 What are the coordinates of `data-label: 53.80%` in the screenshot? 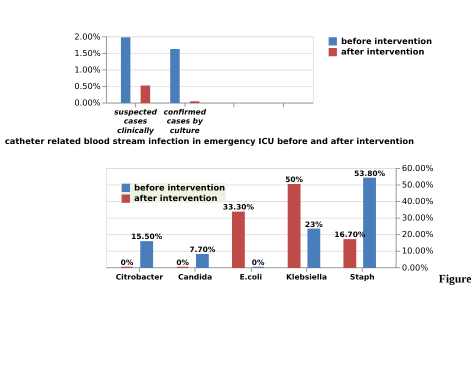 It's located at (370, 173).